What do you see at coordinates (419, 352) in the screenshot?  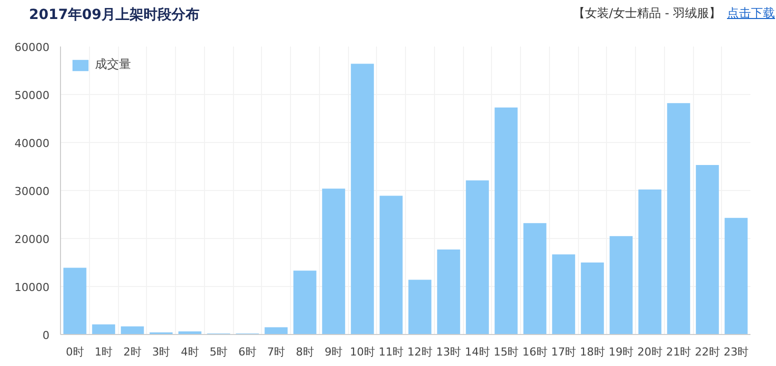 I see `x-tick-label: 12时` at bounding box center [419, 352].